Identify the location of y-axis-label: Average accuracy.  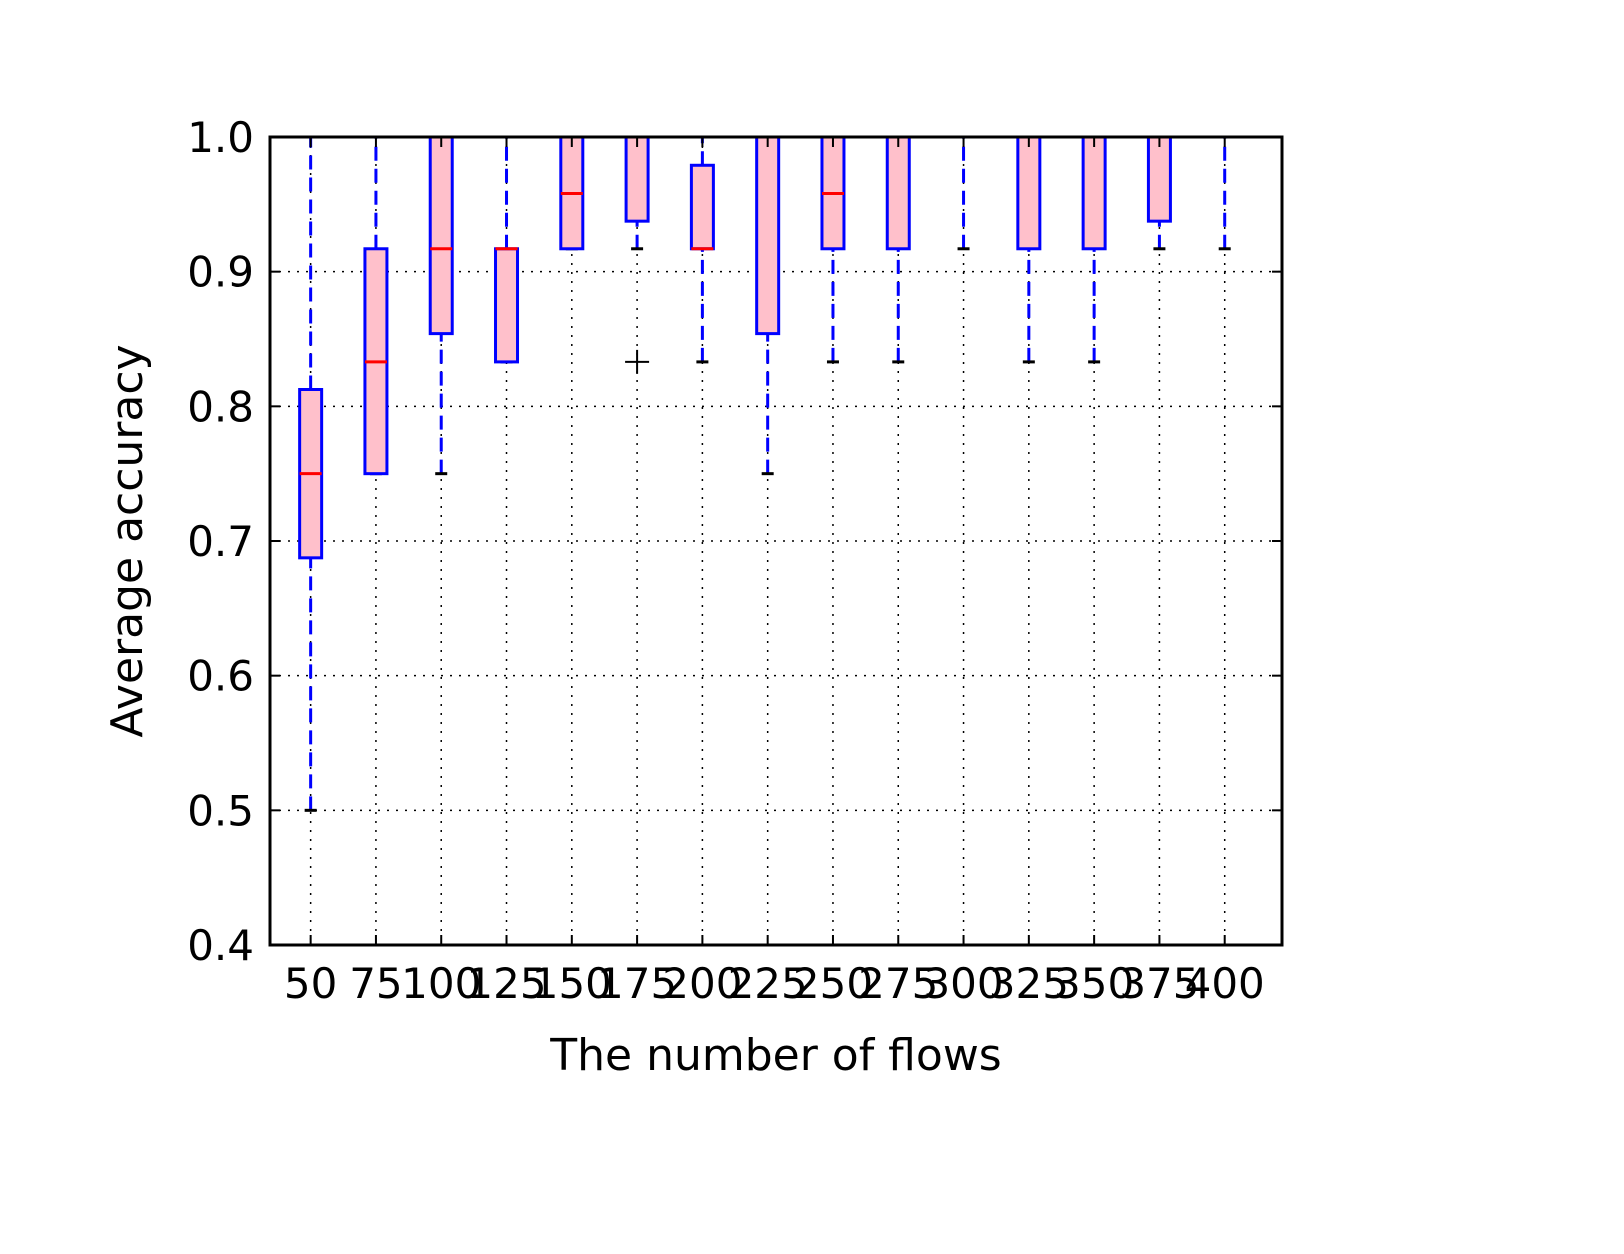
(127, 540).